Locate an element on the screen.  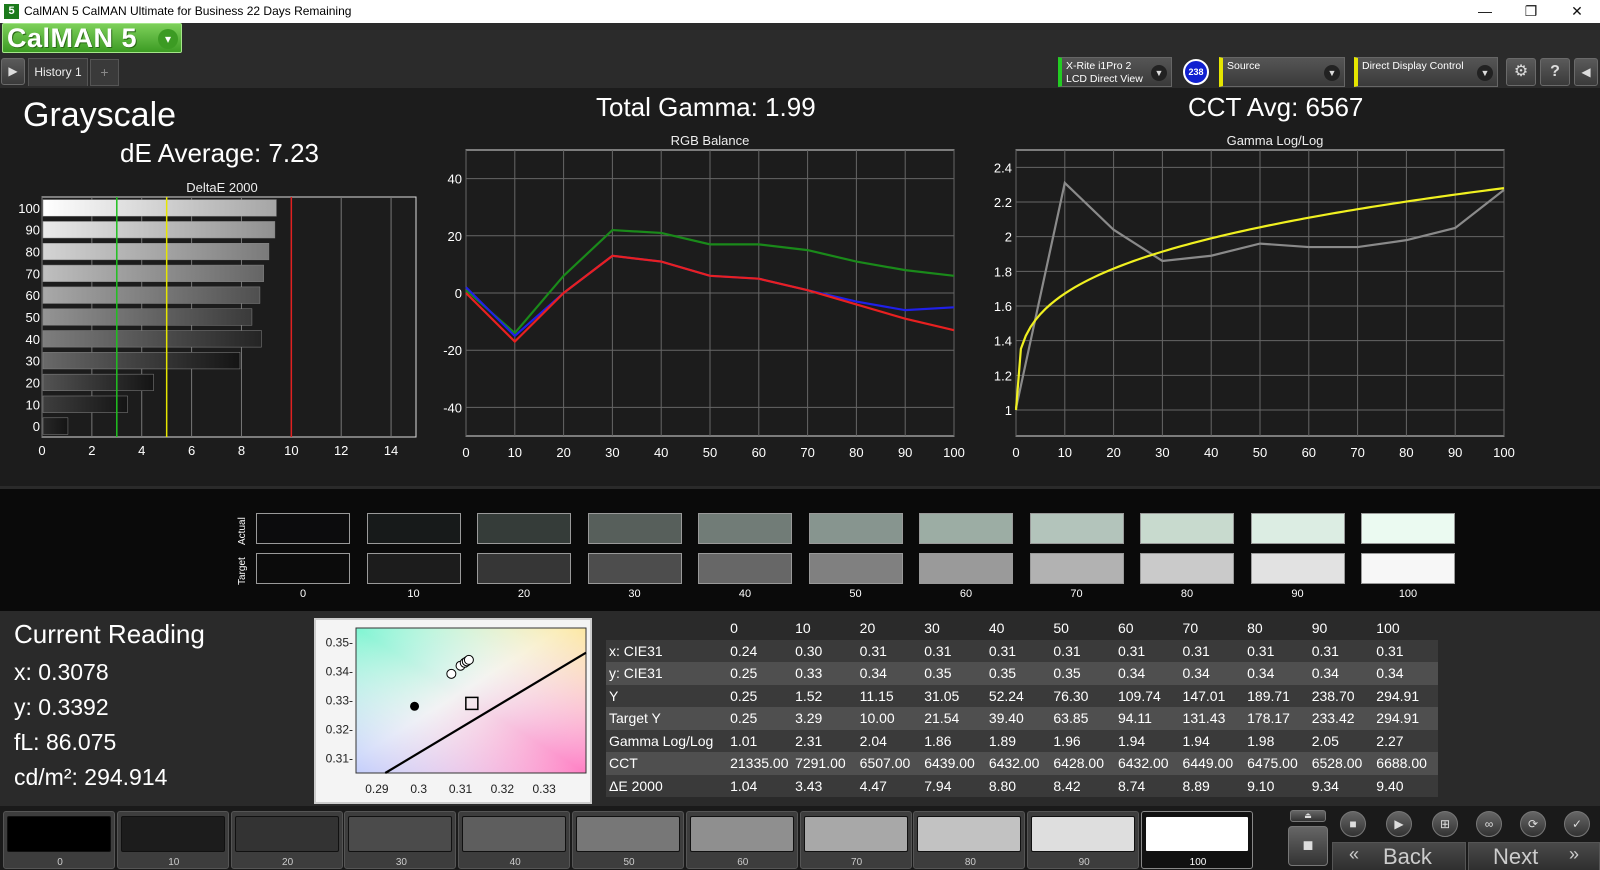
measure-icon: ⊞ is located at coordinates (1445, 824).